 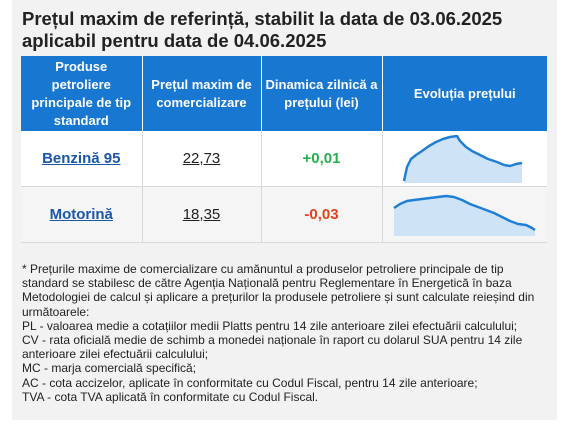 I want to click on note-mc: MC - marja comercială specifică;, so click(x=109, y=368).